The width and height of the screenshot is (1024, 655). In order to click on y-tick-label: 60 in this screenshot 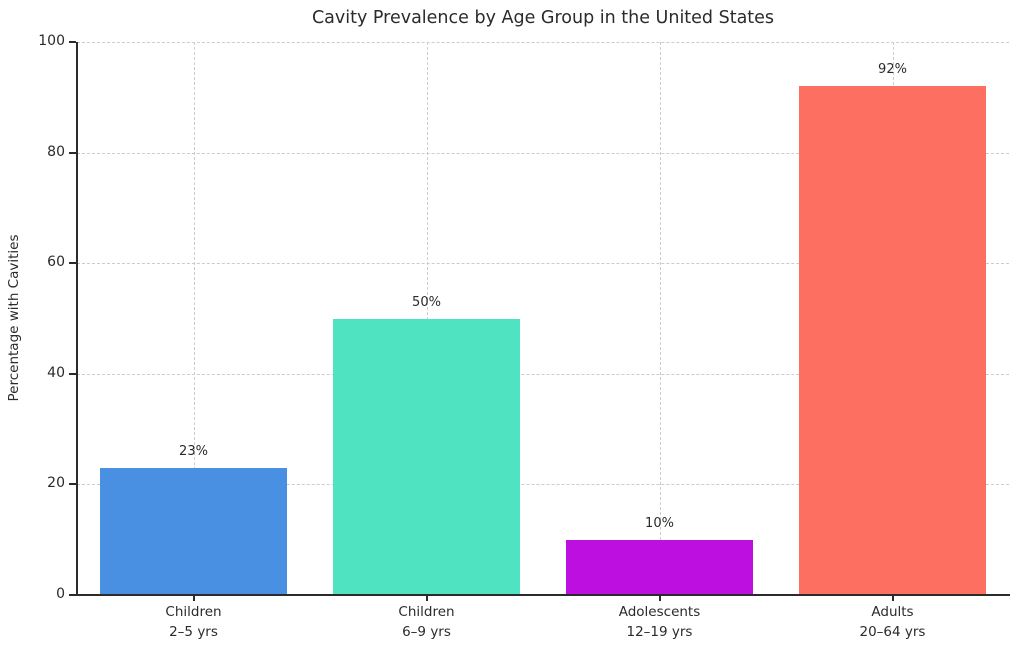, I will do `click(56, 262)`.